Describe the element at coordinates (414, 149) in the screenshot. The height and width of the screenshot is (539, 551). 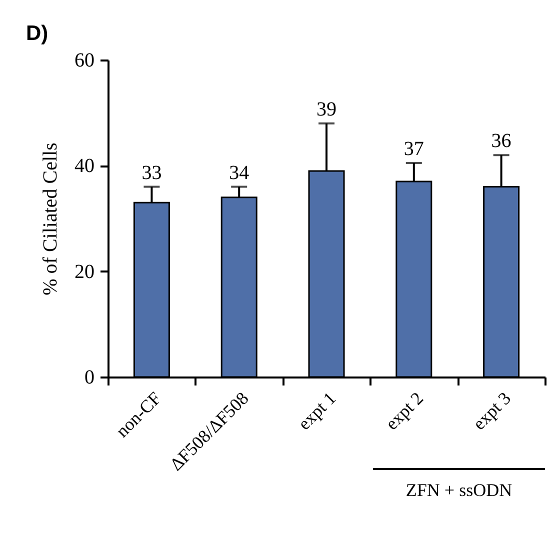
I see `data-label: 37` at that location.